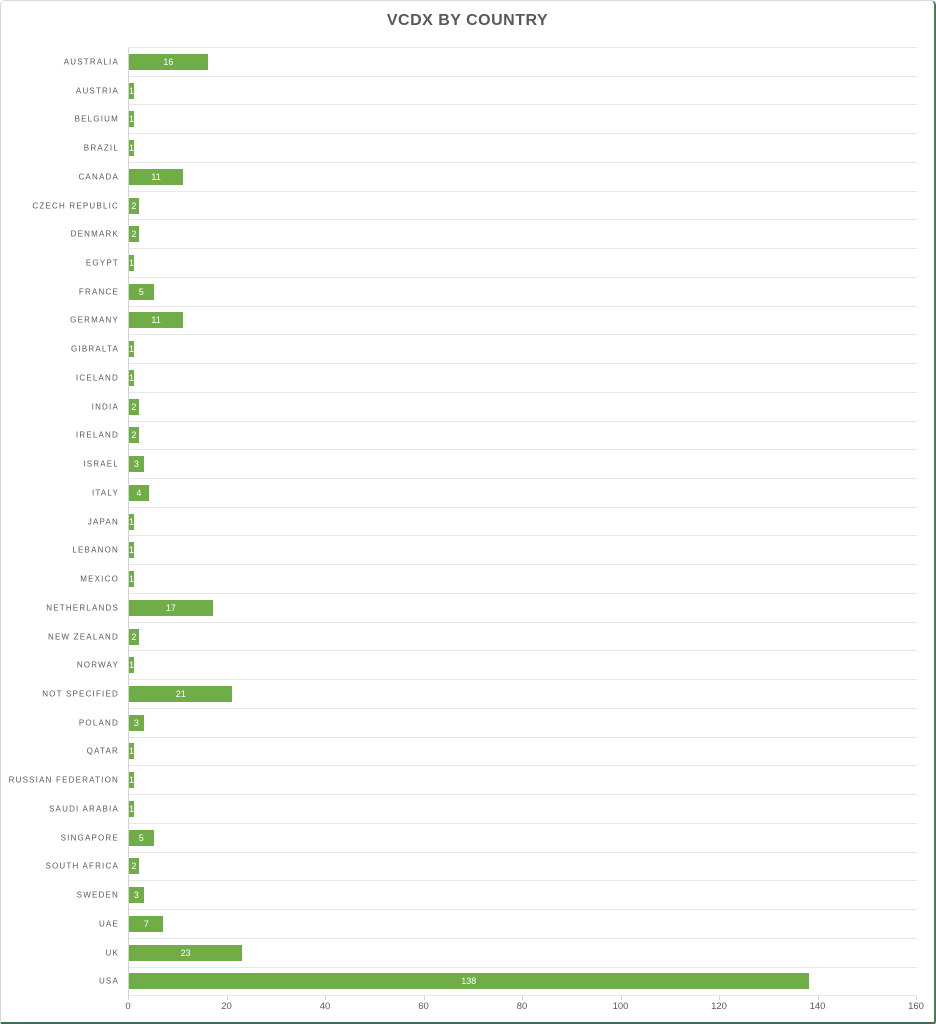 Image resolution: width=936 pixels, height=1024 pixels. What do you see at coordinates (482, 637) in the screenshot?
I see `bar-row: NEW ZEALAND 2` at bounding box center [482, 637].